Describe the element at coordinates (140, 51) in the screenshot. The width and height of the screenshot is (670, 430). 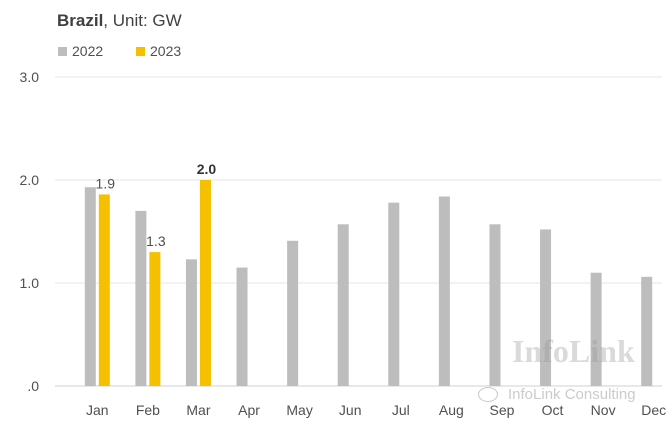
I see `legend-swatch-2023` at that location.